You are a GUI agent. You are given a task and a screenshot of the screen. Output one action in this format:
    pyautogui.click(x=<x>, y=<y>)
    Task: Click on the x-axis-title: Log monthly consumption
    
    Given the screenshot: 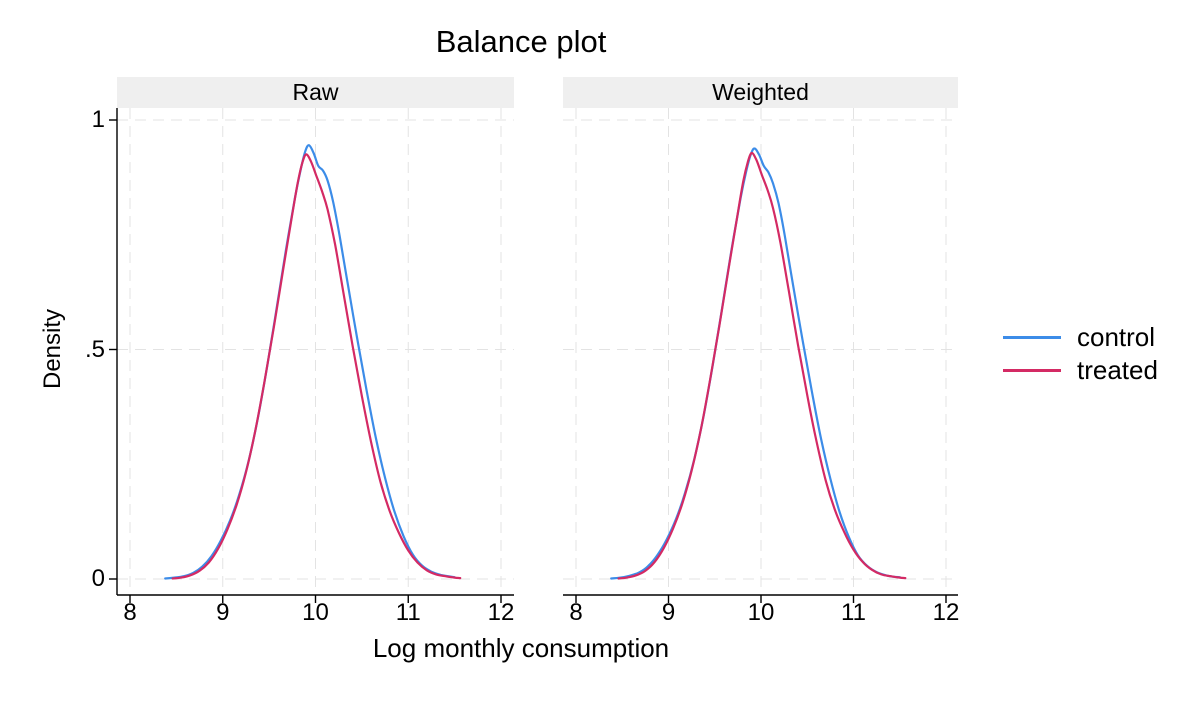 What is the action you would take?
    pyautogui.click(x=521, y=648)
    